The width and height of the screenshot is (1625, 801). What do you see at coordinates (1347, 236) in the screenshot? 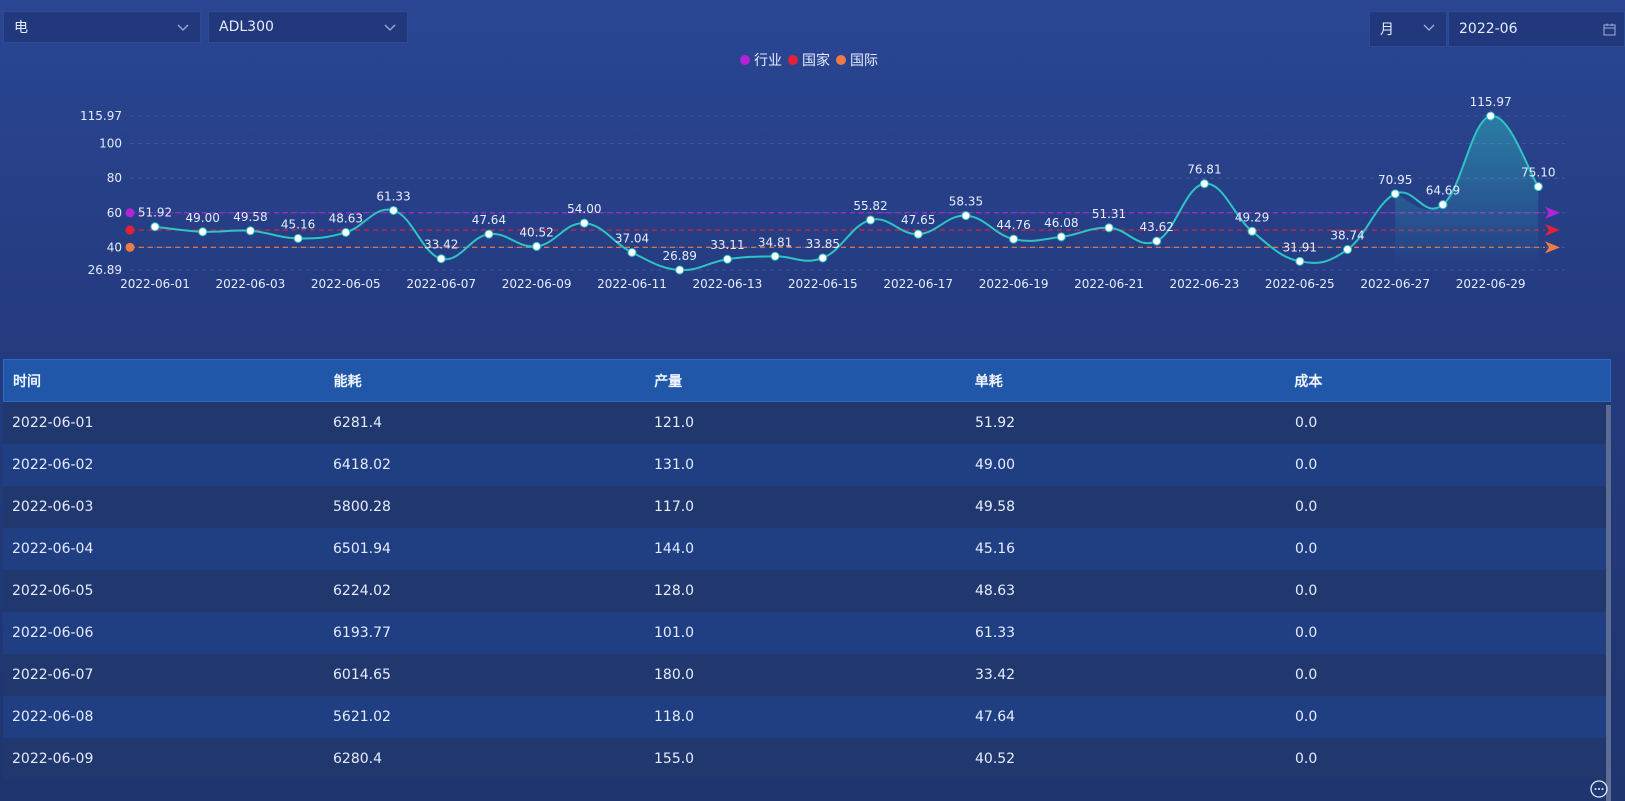
I see `data-label: 38.74` at bounding box center [1347, 236].